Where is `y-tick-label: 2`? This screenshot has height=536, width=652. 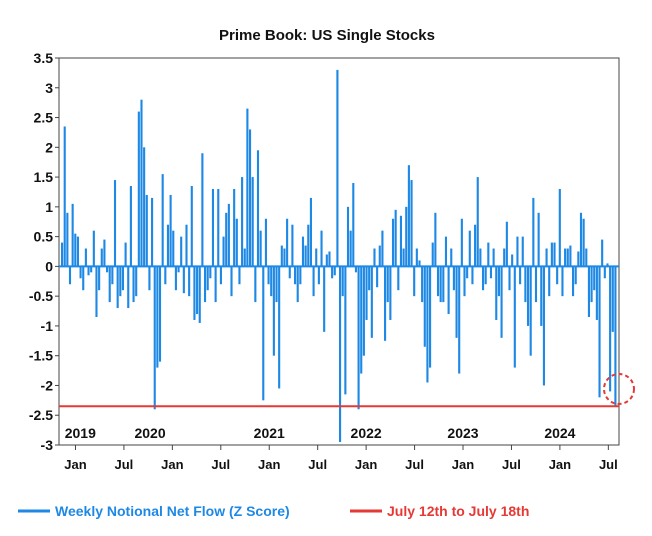 y-tick-label: 2 is located at coordinates (49, 147).